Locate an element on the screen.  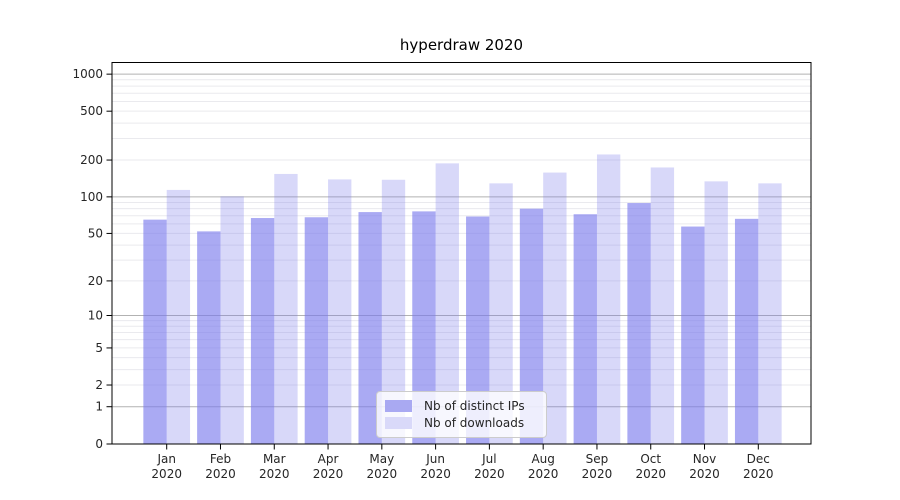
legend-row-downloads: Nb of downloads is located at coordinates (461, 424).